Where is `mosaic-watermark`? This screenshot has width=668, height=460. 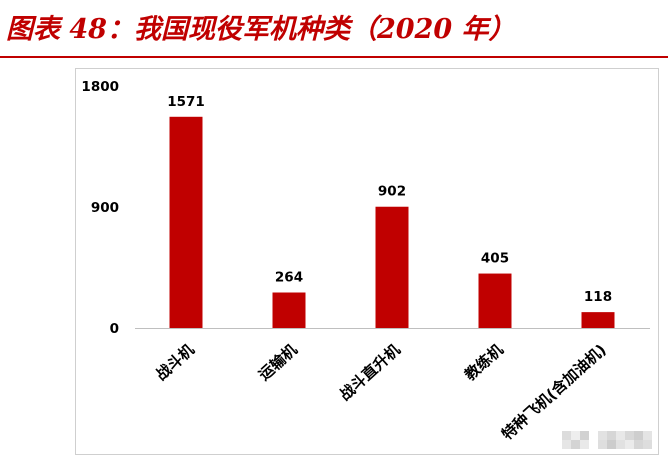 mosaic-watermark is located at coordinates (607, 440).